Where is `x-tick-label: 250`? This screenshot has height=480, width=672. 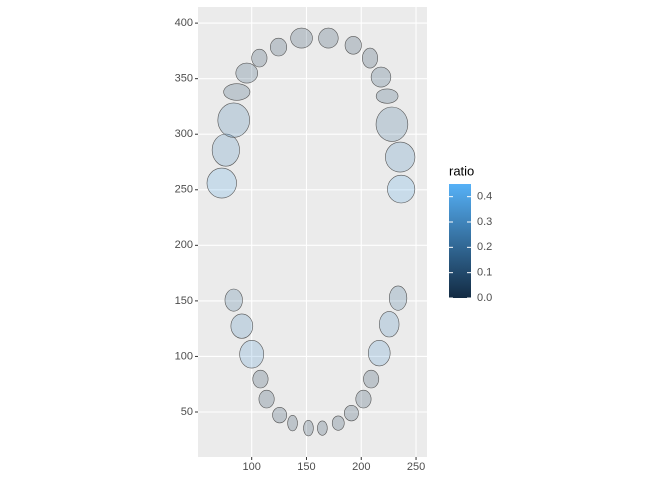 x-tick-label: 250 is located at coordinates (416, 467).